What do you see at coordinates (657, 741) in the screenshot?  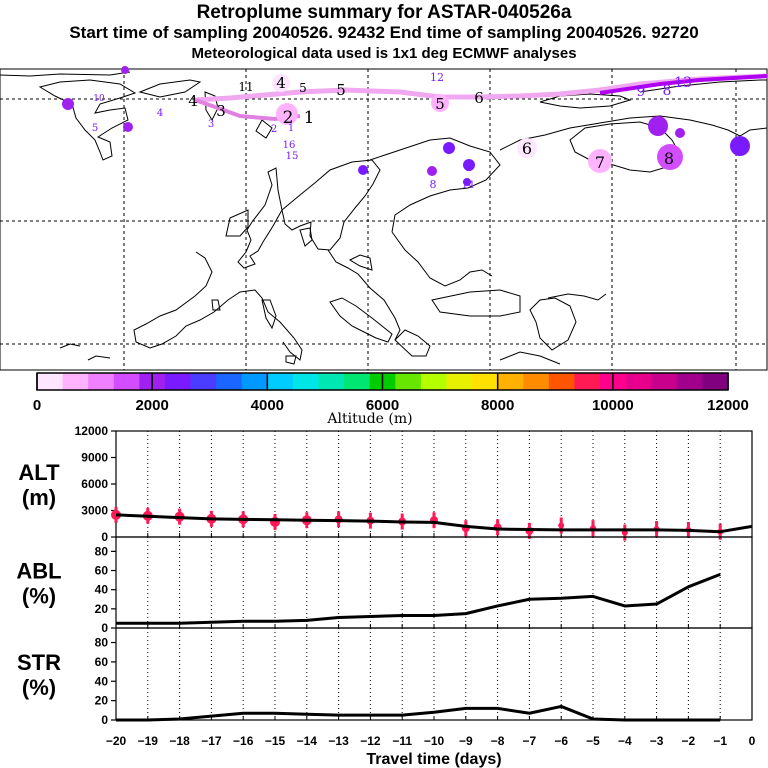 I see `x-tick-label: −3` at bounding box center [657, 741].